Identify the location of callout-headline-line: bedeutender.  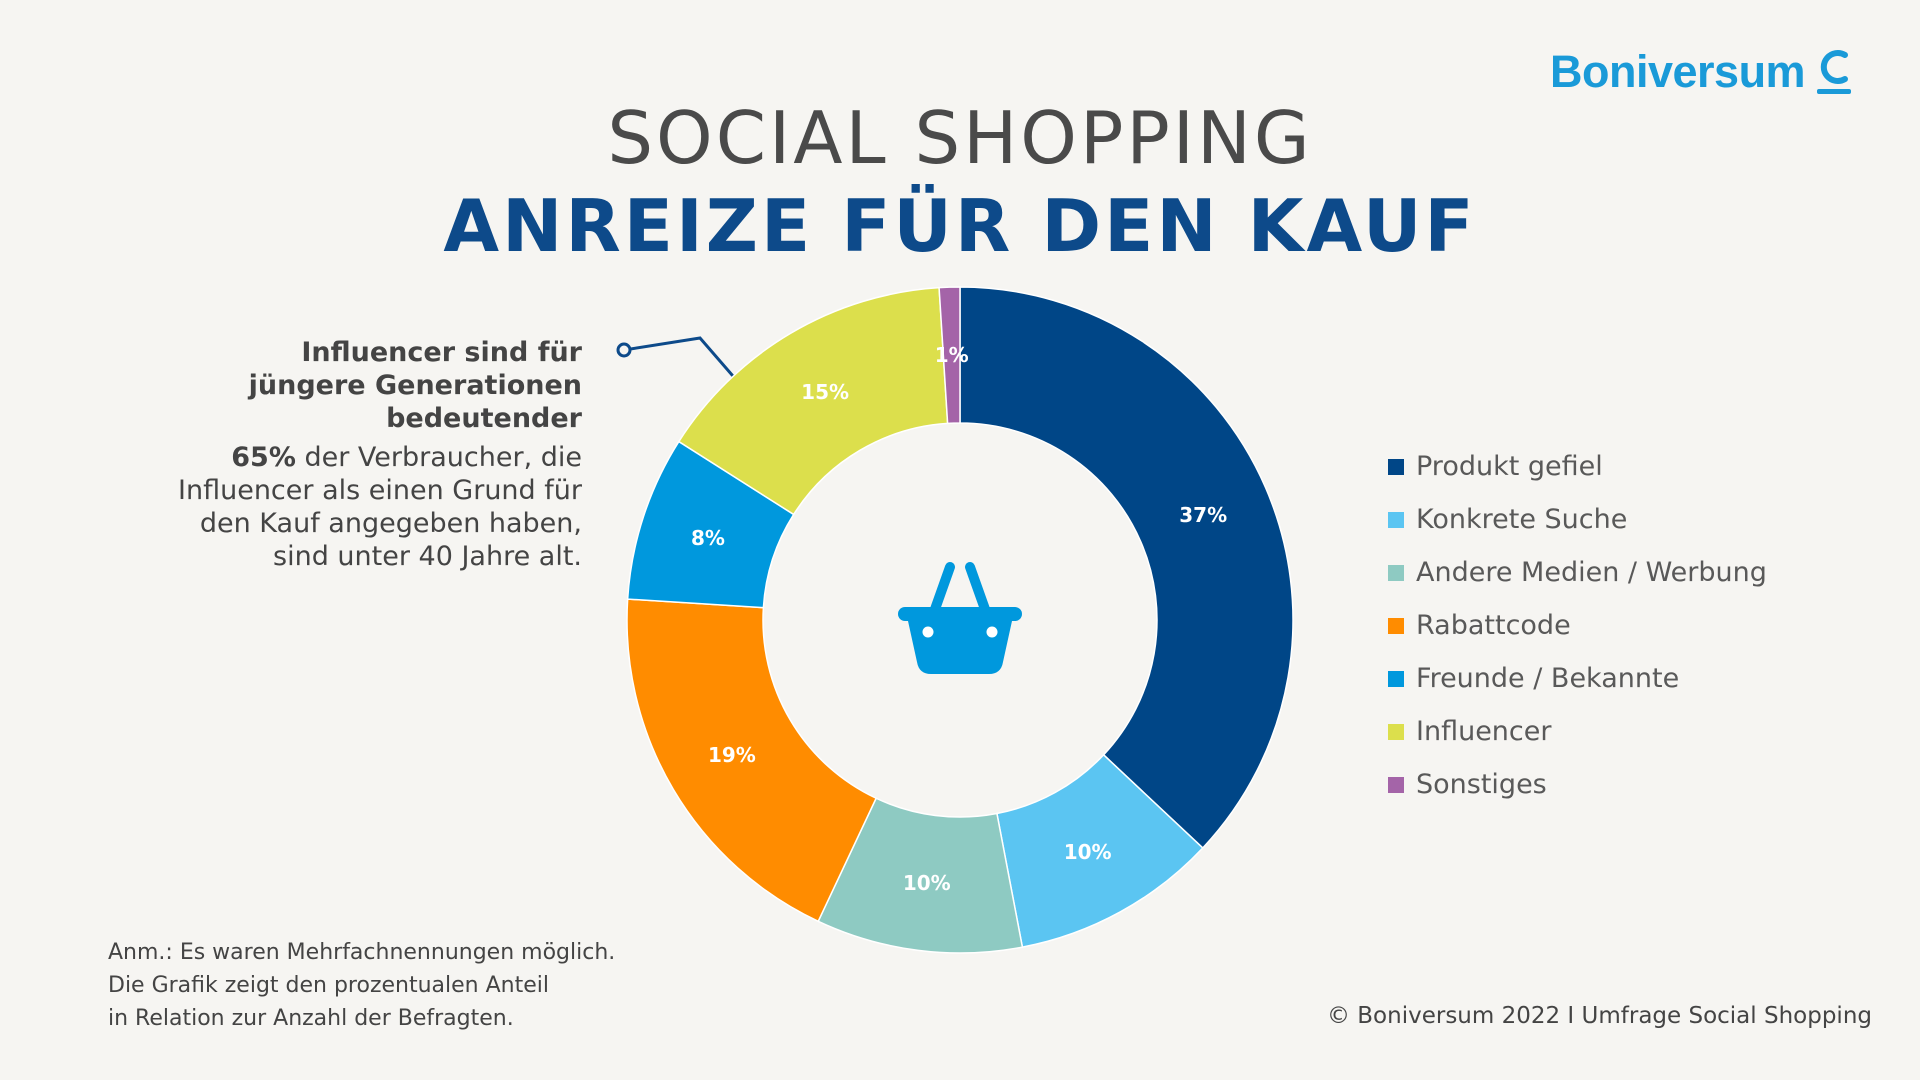
(484, 418).